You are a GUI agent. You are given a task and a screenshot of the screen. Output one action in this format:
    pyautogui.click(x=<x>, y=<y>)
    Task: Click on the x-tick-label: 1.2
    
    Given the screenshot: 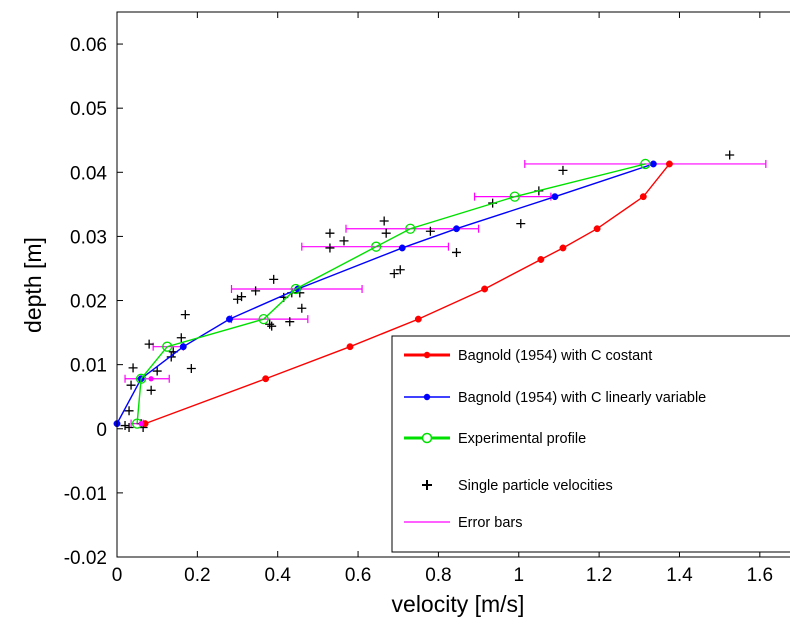 What is the action you would take?
    pyautogui.click(x=599, y=575)
    